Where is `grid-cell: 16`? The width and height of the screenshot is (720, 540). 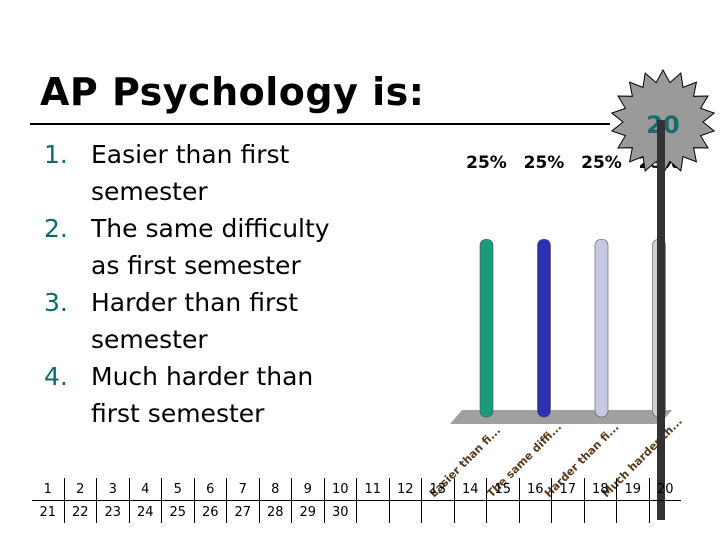
grid-cell: 16 is located at coordinates (535, 489).